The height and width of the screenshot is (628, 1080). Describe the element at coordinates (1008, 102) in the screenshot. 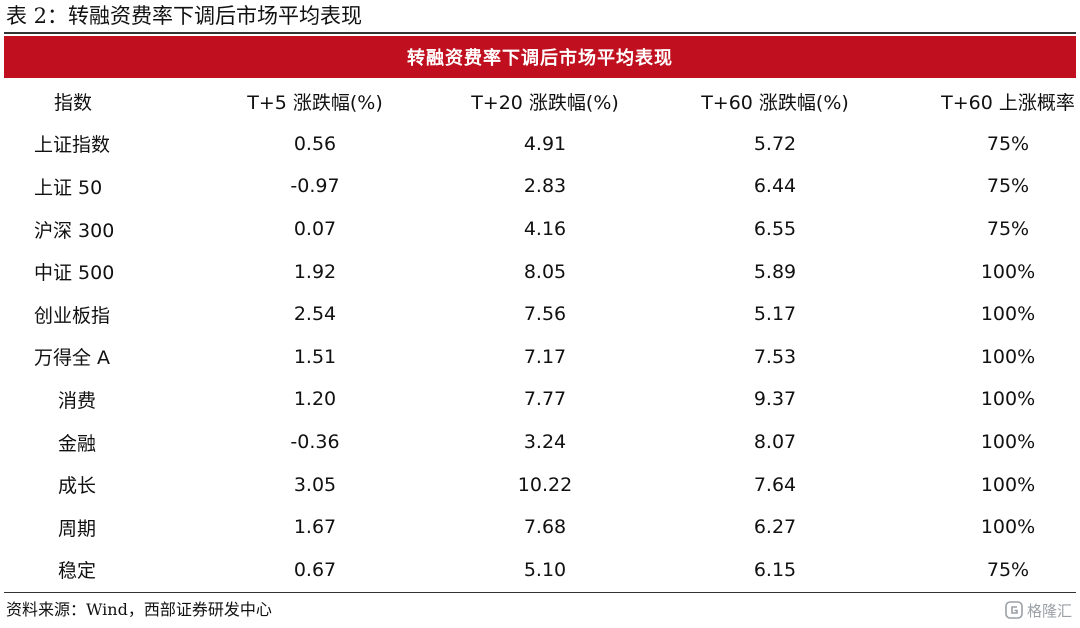

I see `header-t60-prob: T+60 上涨概率` at that location.